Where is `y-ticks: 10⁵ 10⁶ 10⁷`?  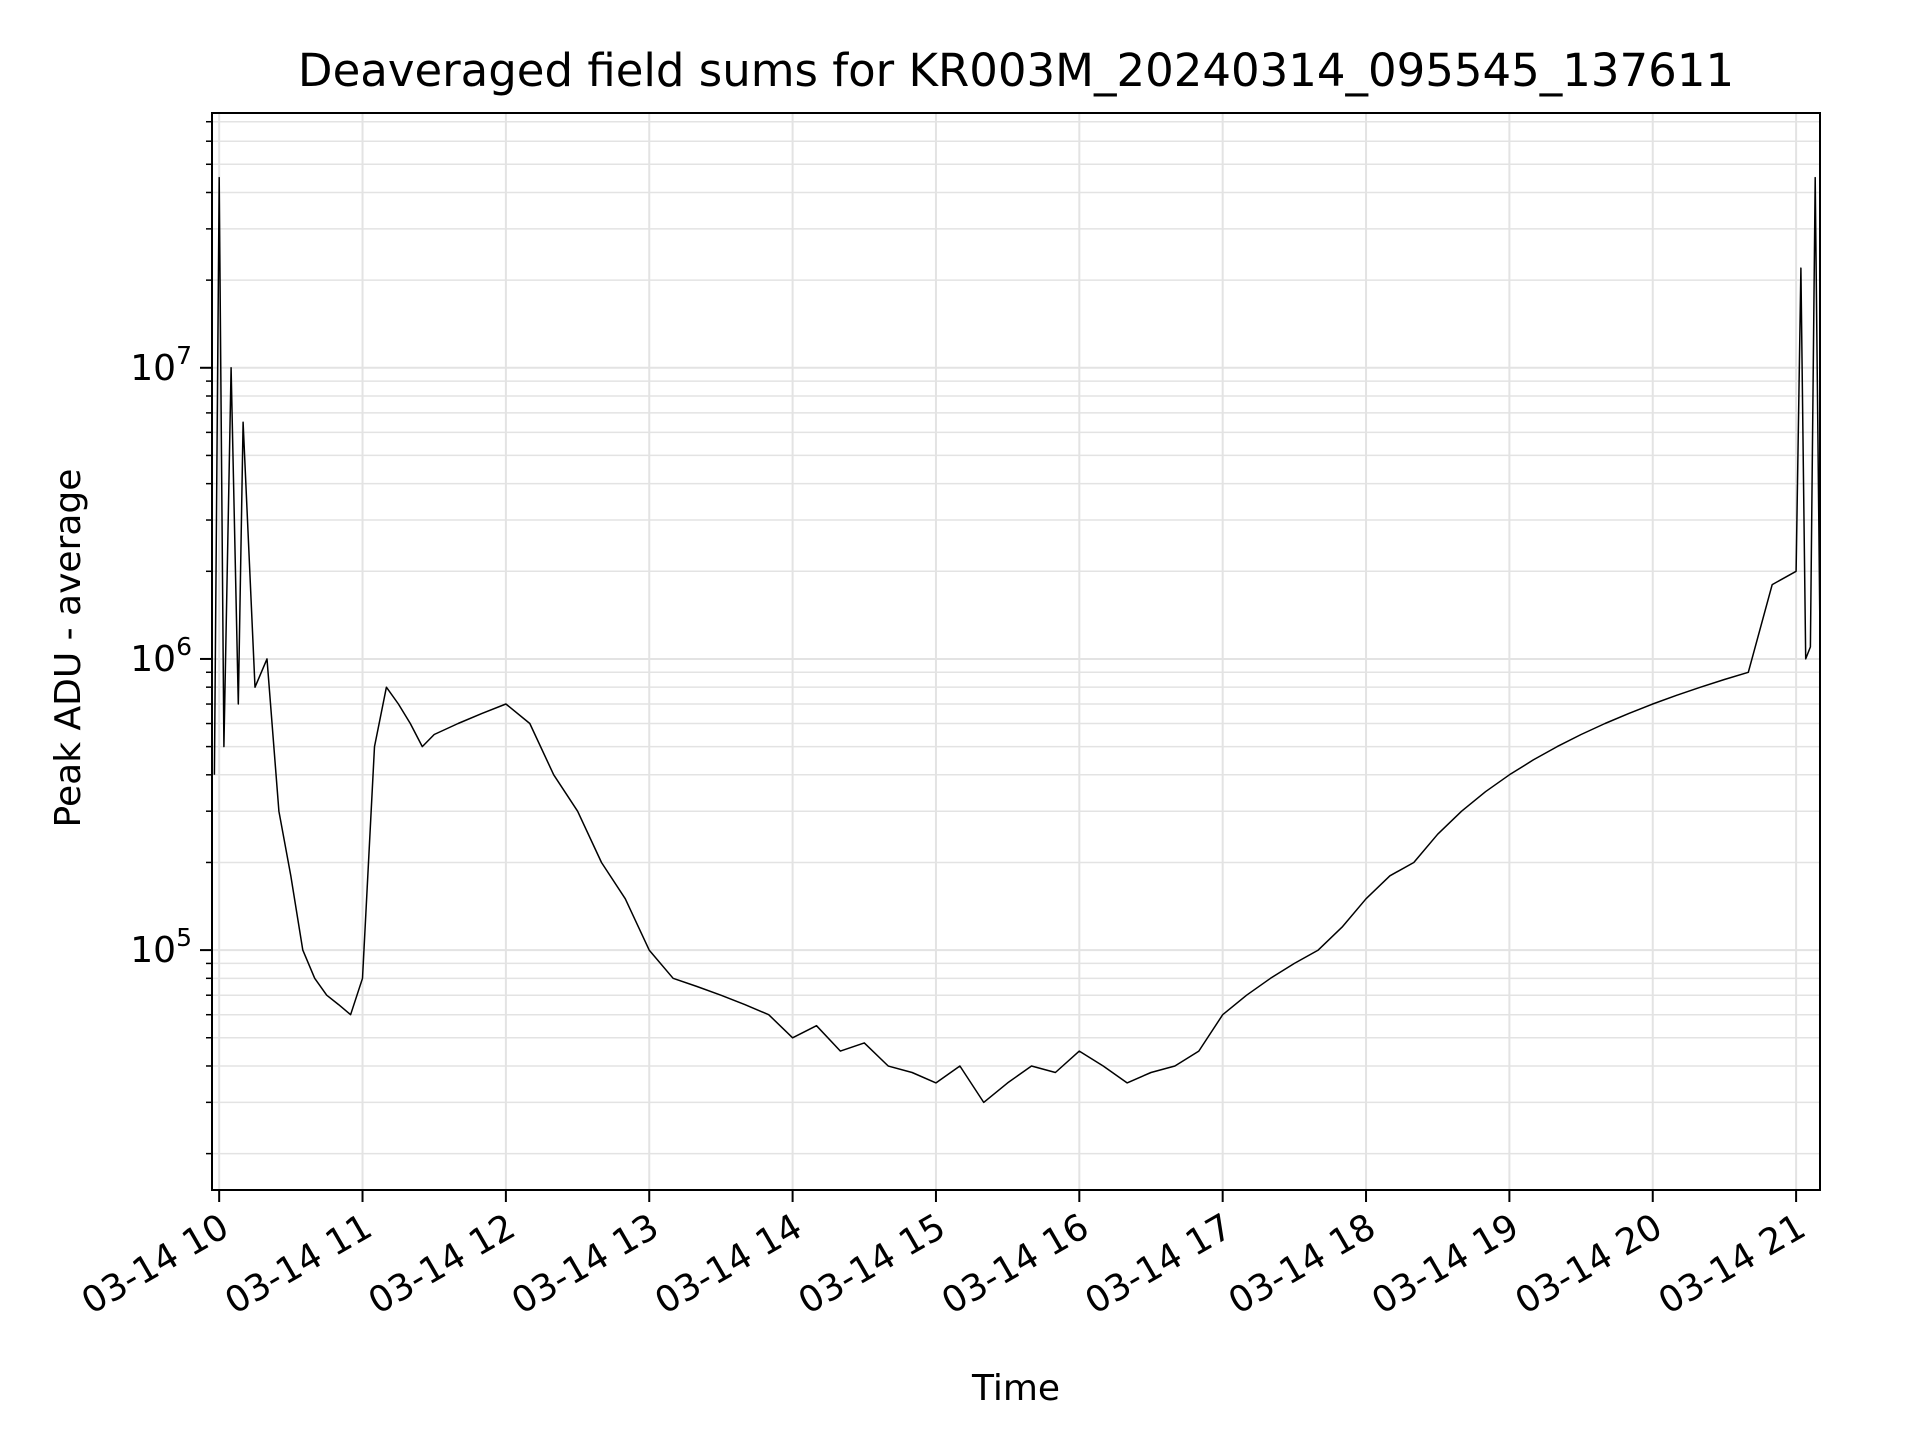 y-ticks: 10⁵ 10⁶ 10⁷ is located at coordinates (171, 637).